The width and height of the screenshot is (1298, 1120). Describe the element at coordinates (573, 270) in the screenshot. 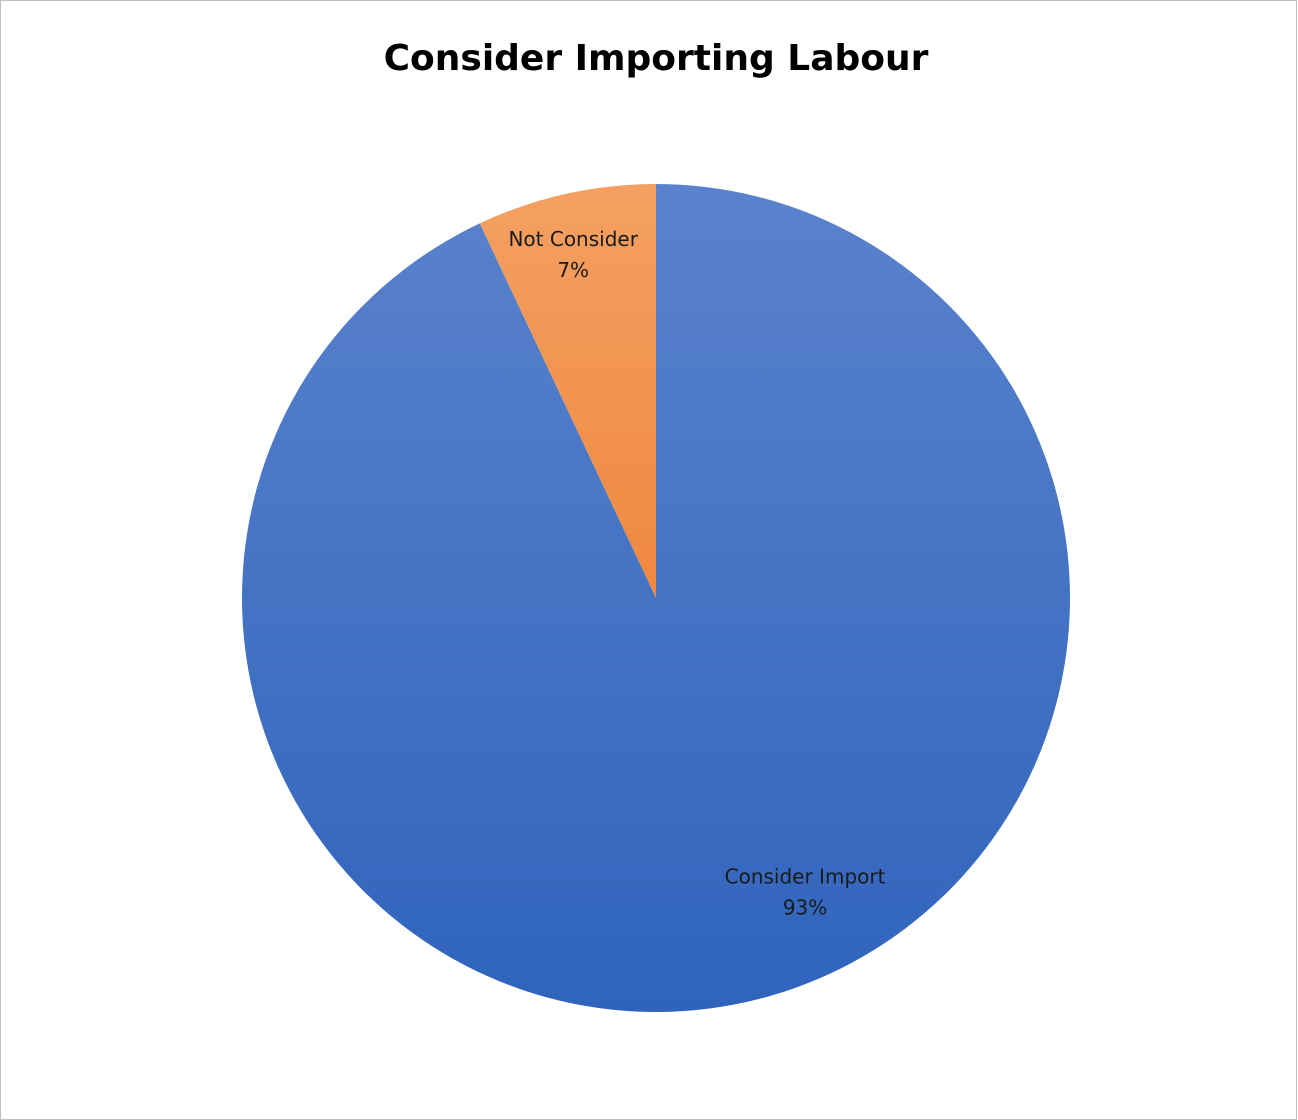

I see `slice-percent-not-consider: 7%` at that location.